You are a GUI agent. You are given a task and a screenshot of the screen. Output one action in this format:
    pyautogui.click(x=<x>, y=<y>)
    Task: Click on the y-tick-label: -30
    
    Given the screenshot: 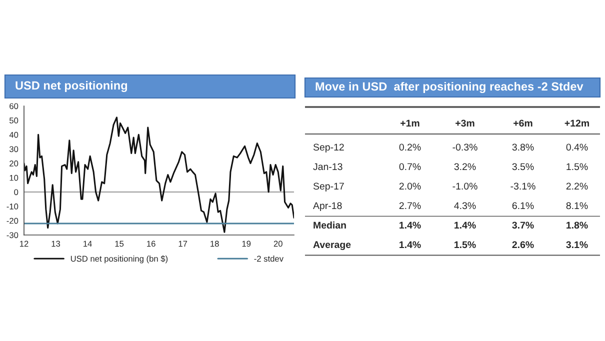 What is the action you would take?
    pyautogui.click(x=12, y=235)
    